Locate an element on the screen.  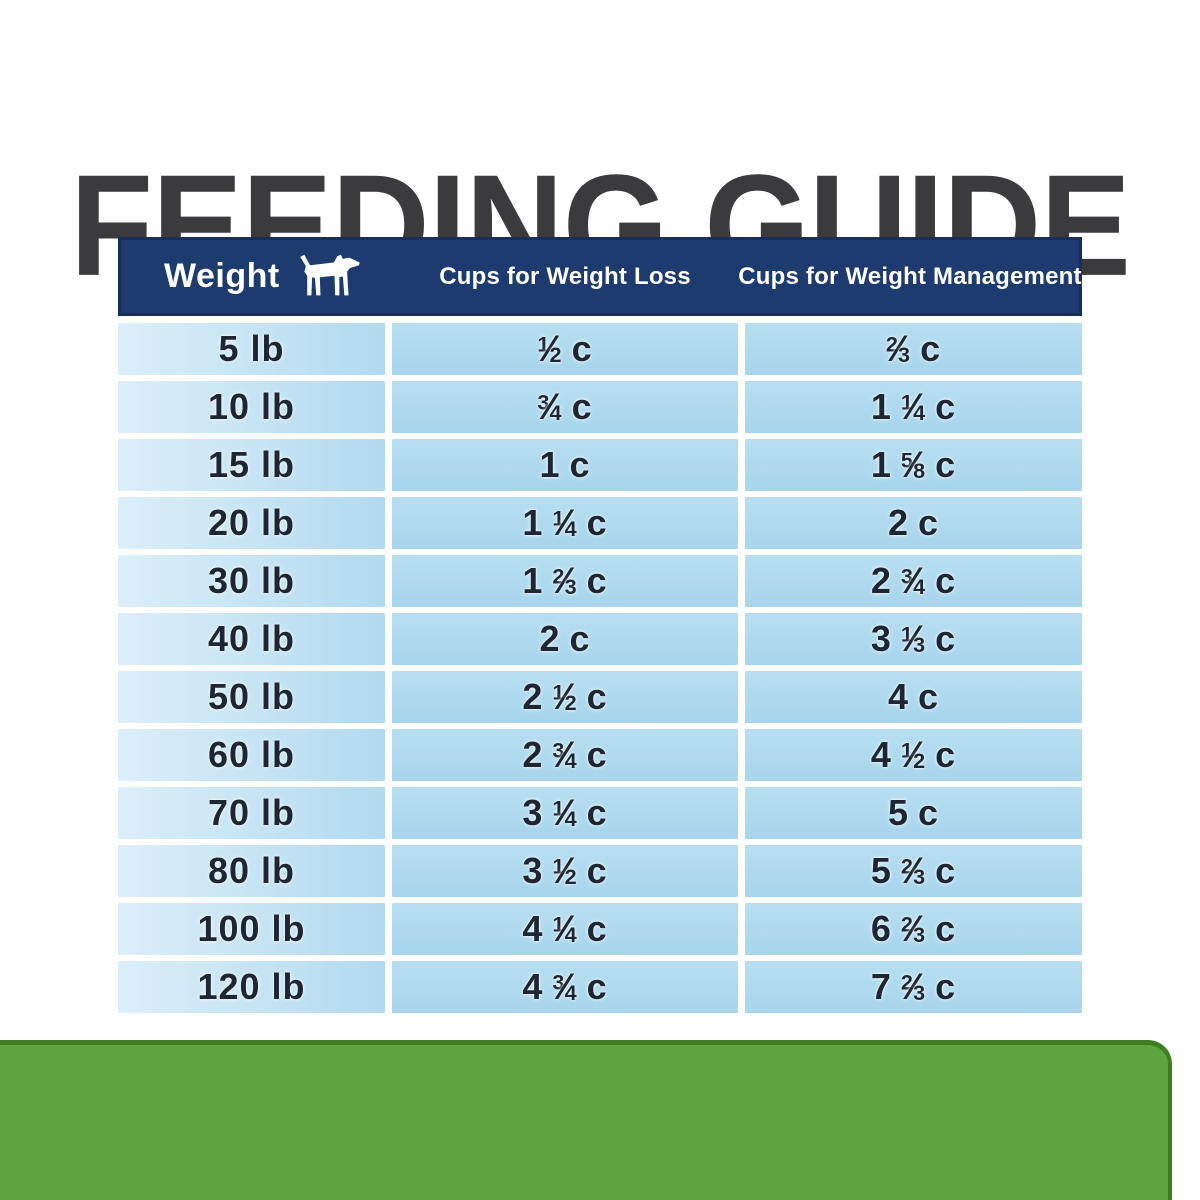
weight-cell: 30 lb is located at coordinates (251, 581).